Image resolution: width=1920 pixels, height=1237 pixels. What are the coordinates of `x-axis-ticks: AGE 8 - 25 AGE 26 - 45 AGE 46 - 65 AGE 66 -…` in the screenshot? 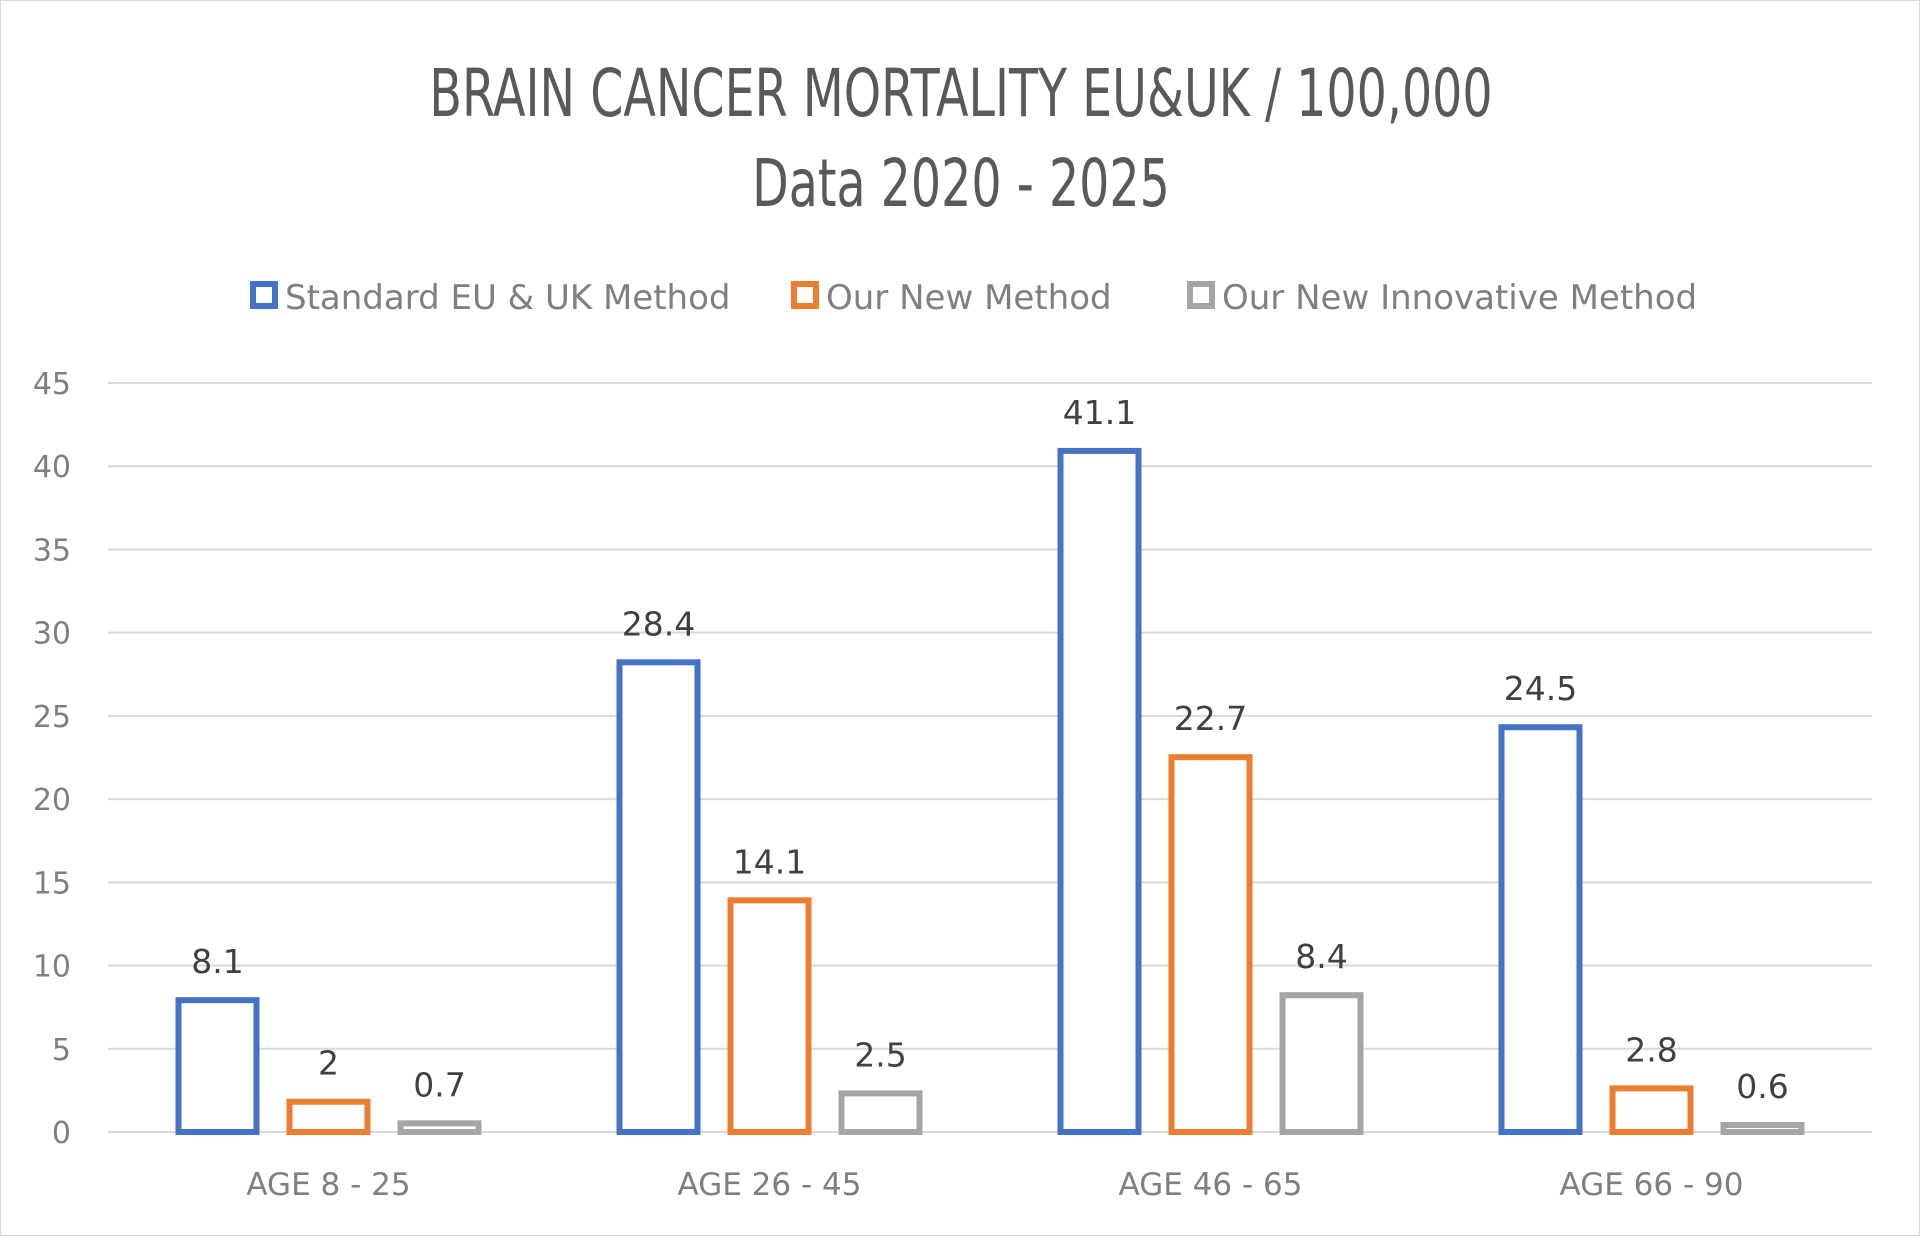 It's located at (994, 1185).